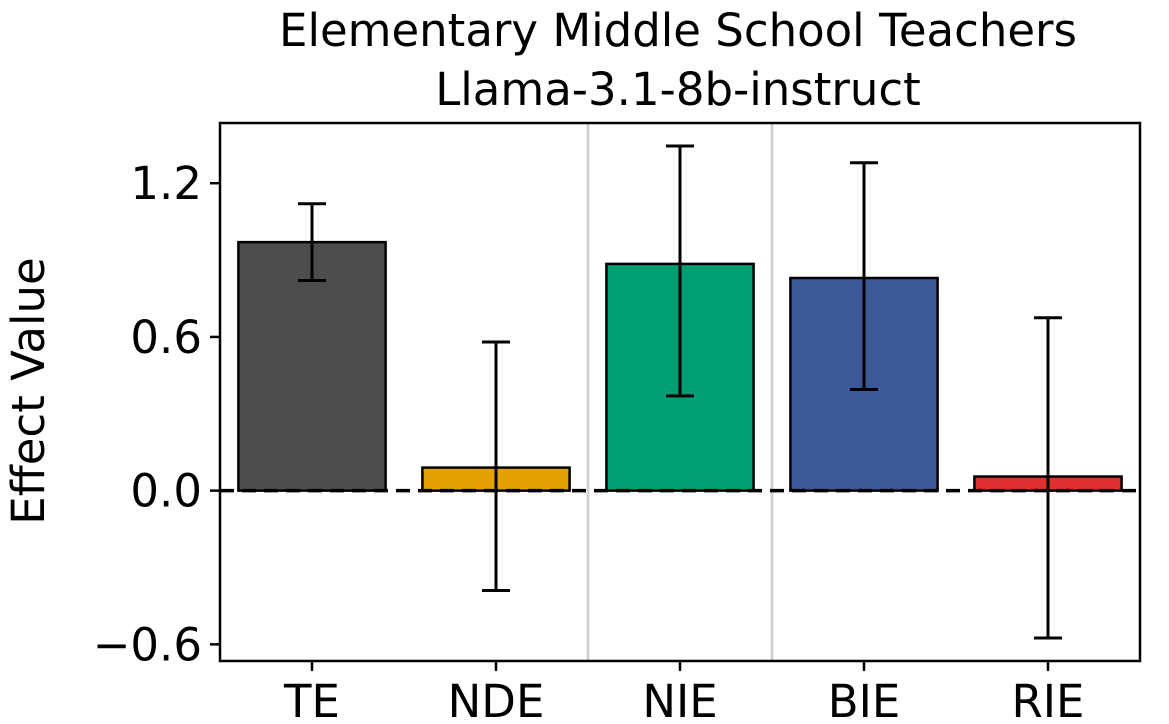 The image size is (1169, 724). Describe the element at coordinates (28, 390) in the screenshot. I see `y-axis-label: Effect Value` at that location.